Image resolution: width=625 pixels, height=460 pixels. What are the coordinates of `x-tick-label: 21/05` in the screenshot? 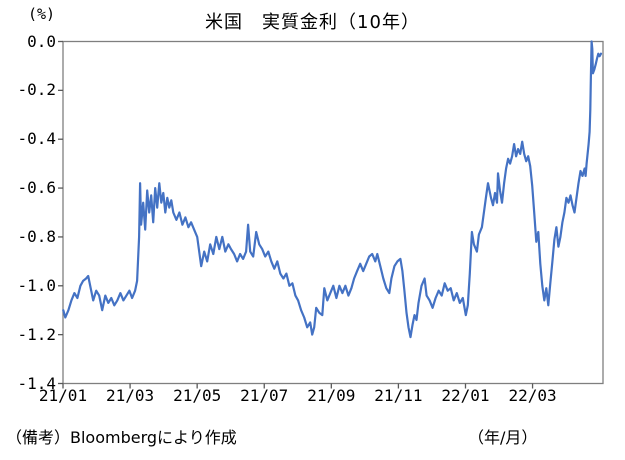 It's located at (197, 395).